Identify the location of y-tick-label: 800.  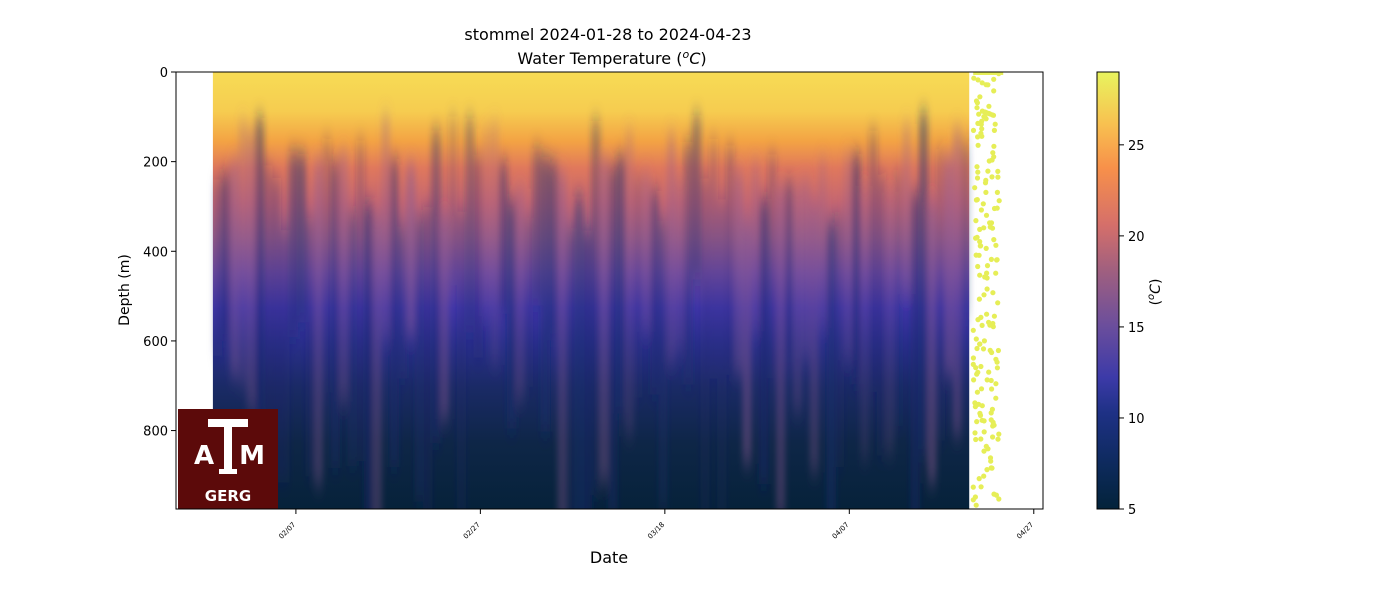
(155, 432).